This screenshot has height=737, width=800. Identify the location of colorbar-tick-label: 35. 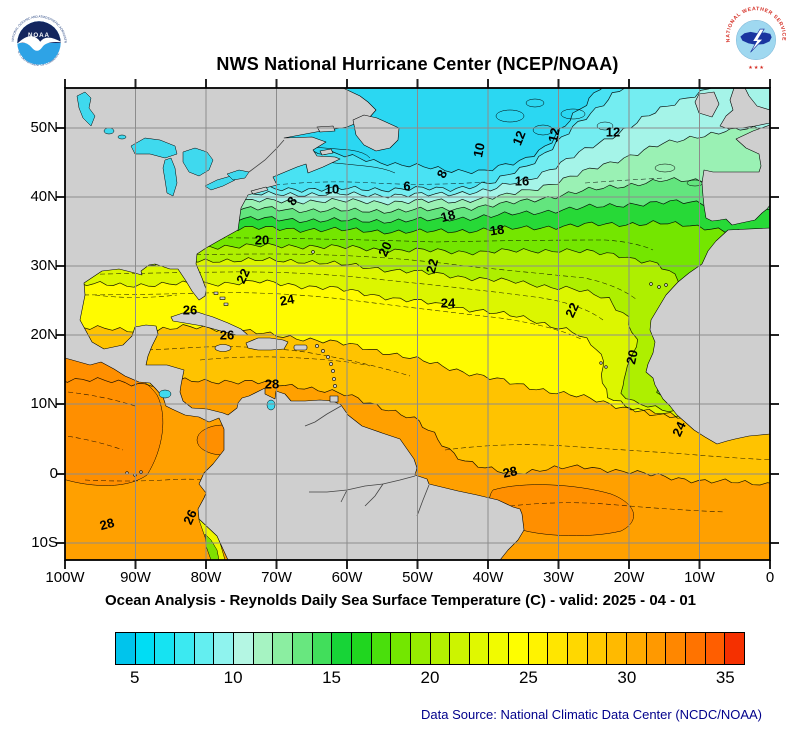
(725, 677).